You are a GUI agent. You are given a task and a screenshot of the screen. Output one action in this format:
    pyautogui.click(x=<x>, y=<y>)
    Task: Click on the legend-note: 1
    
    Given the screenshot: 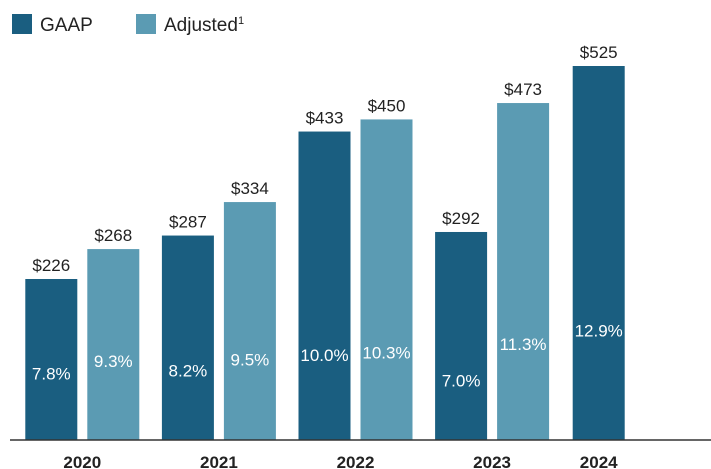 What is the action you would take?
    pyautogui.click(x=241, y=21)
    